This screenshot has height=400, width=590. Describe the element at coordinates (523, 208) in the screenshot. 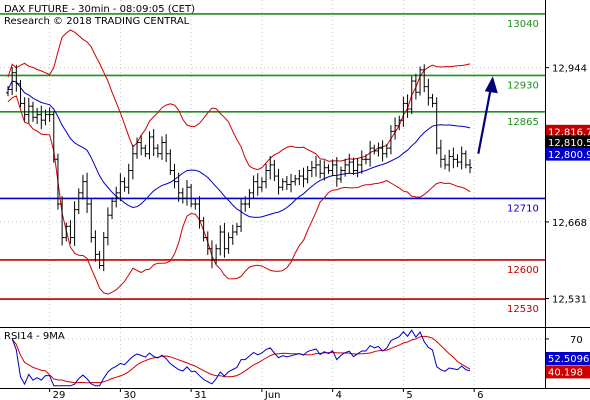

I see `level-label-12710: 12710` at that location.